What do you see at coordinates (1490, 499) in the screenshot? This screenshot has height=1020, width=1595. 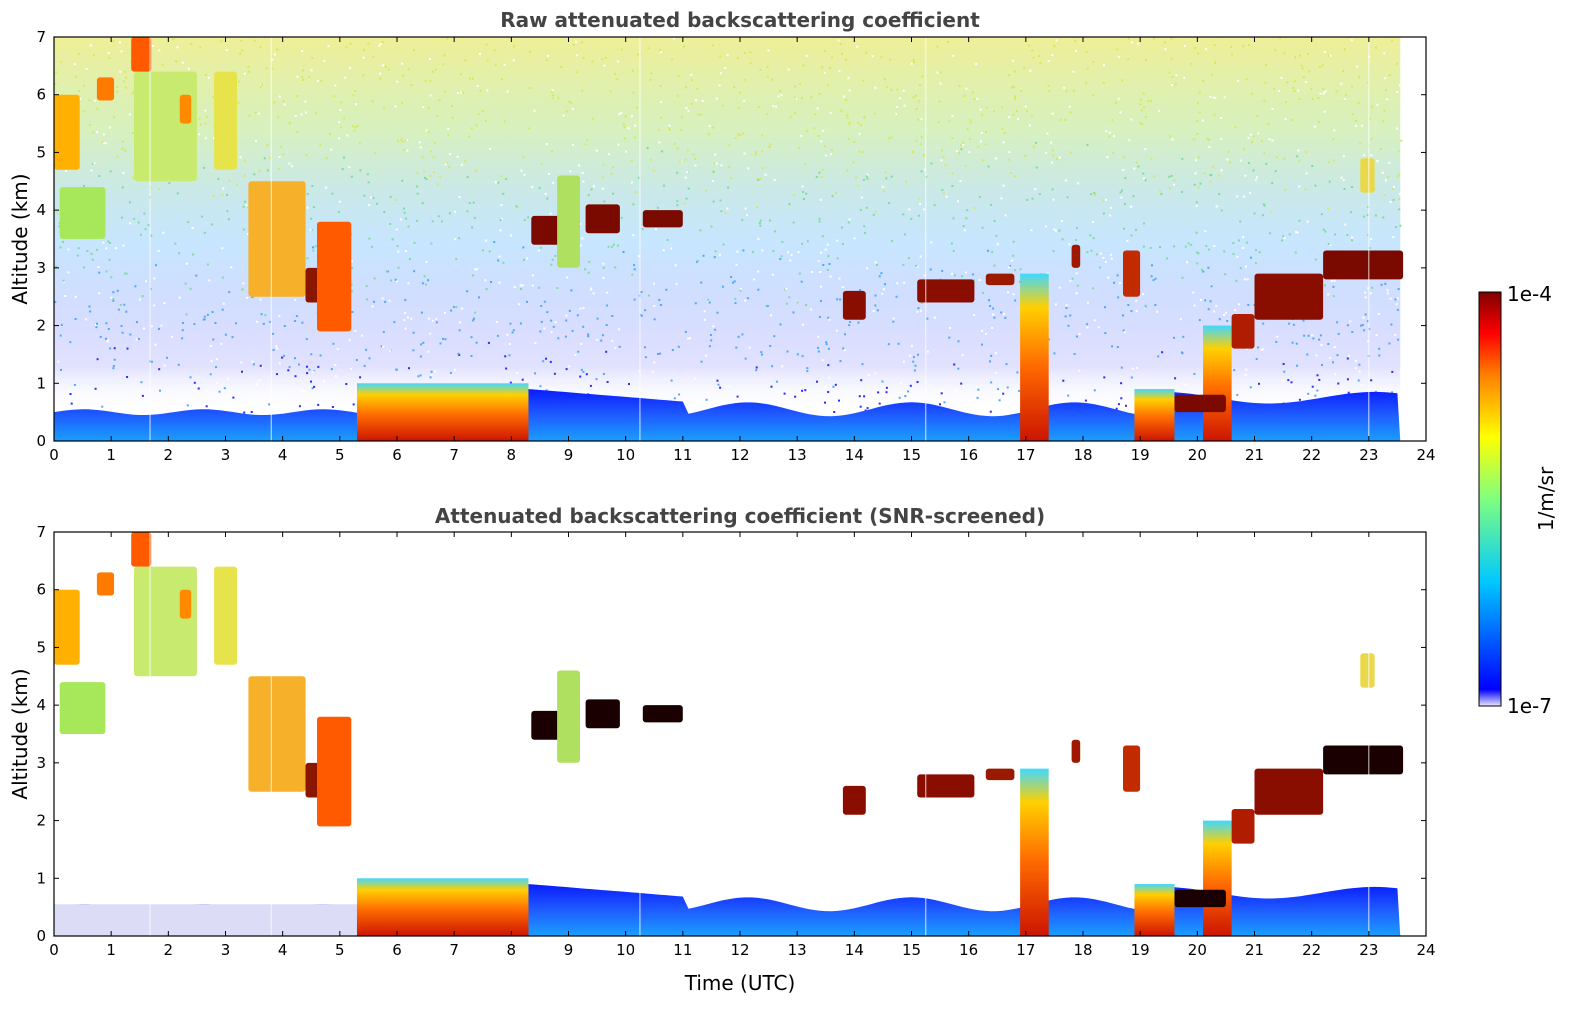 I see `colorbar-gradient` at bounding box center [1490, 499].